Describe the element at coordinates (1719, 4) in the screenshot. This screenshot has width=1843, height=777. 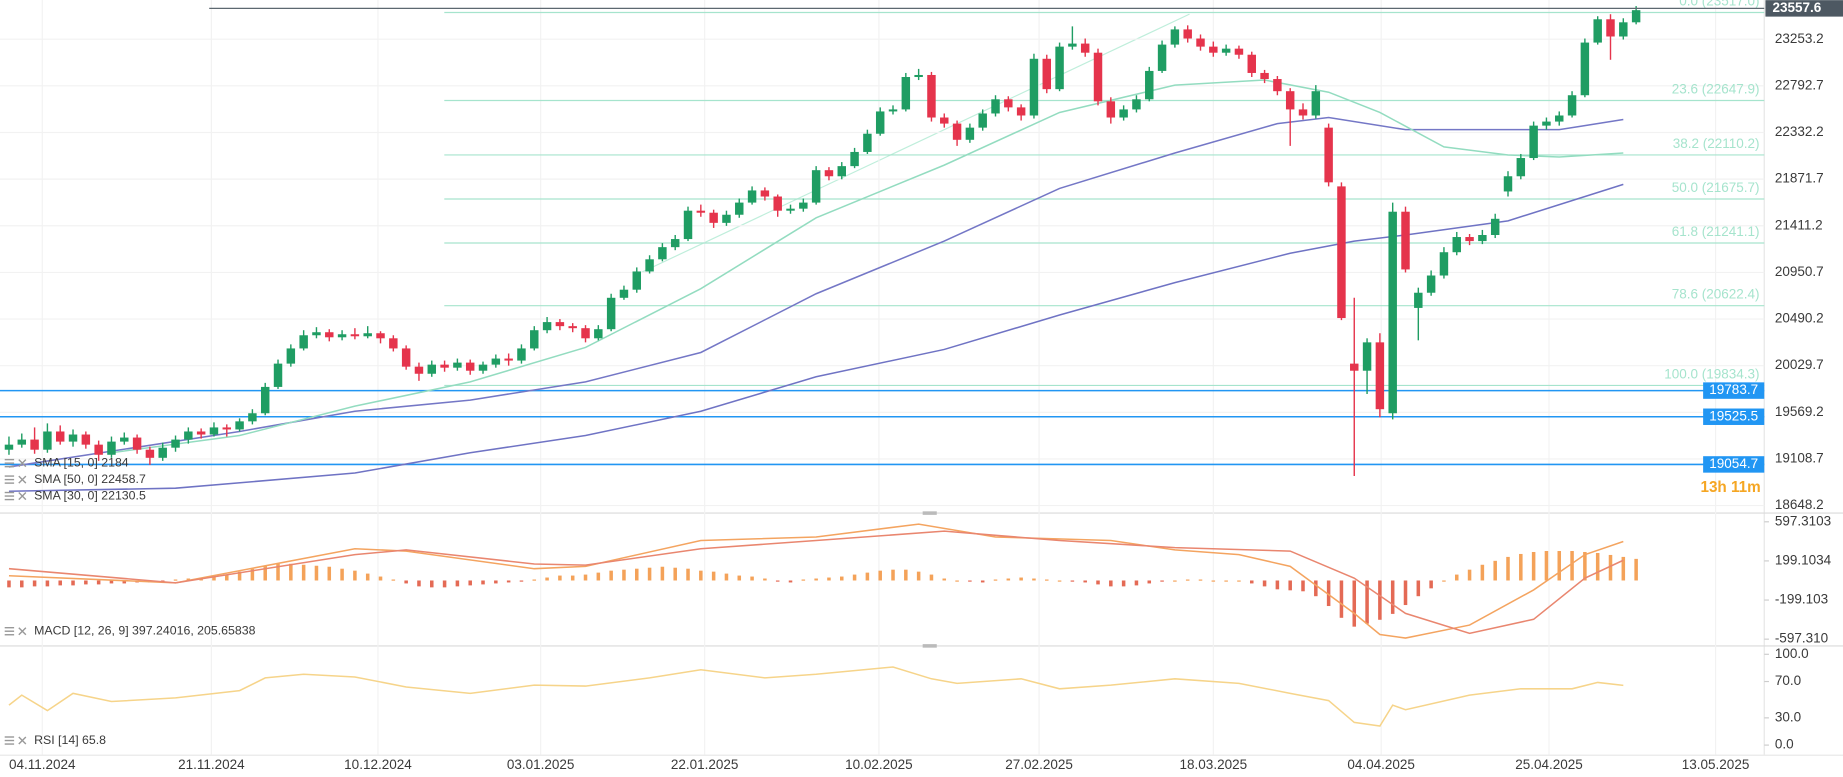
I see `fib-level-label: 0.0 (23517.0)` at that location.